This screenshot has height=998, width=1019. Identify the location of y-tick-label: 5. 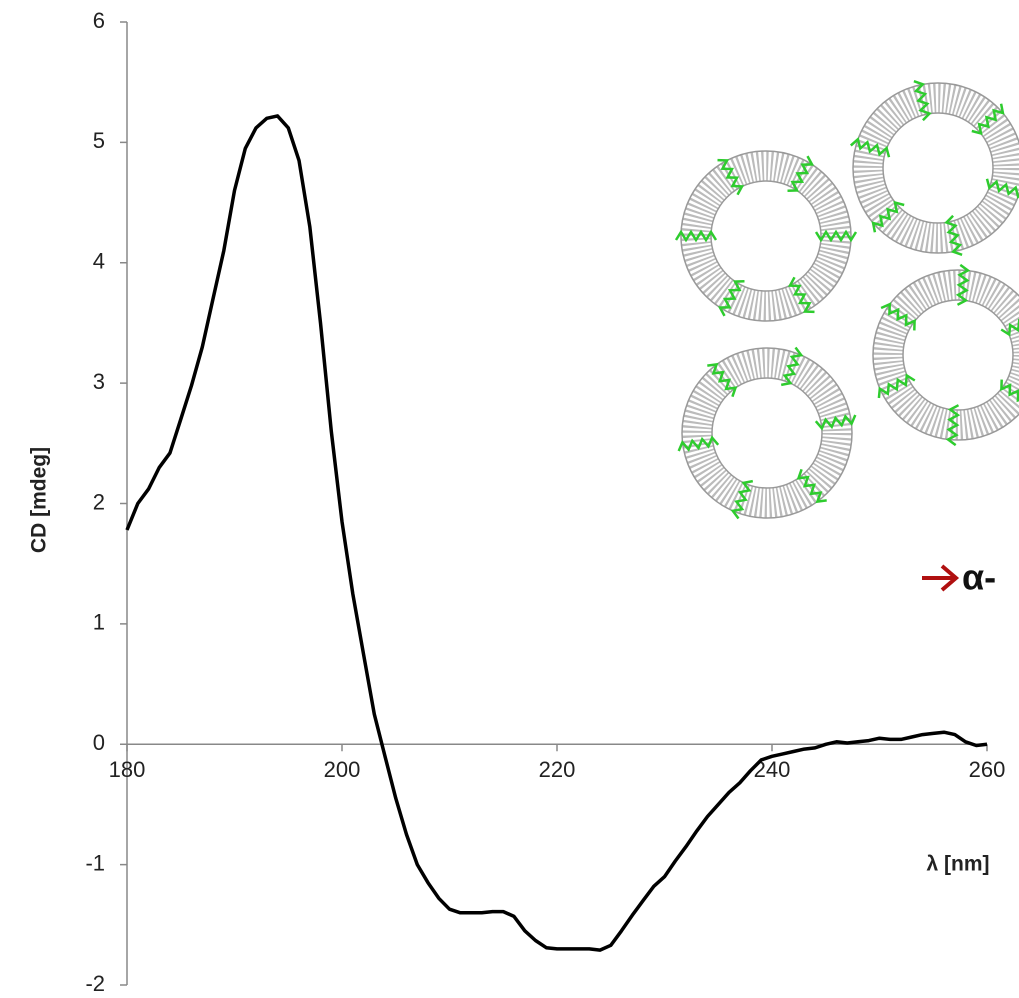
(99, 140).